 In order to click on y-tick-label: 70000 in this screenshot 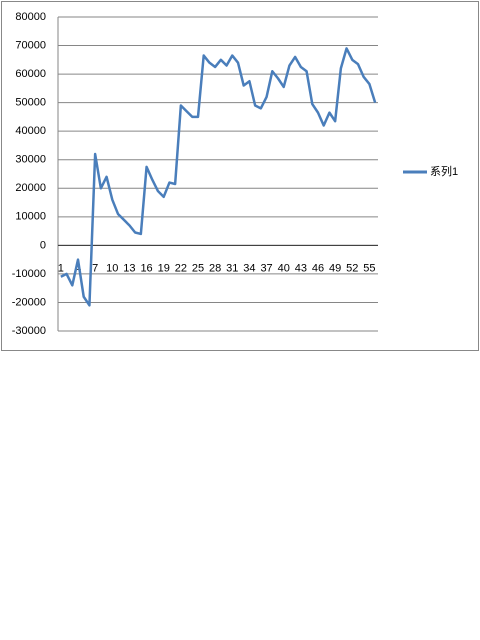, I will do `click(30, 45)`.